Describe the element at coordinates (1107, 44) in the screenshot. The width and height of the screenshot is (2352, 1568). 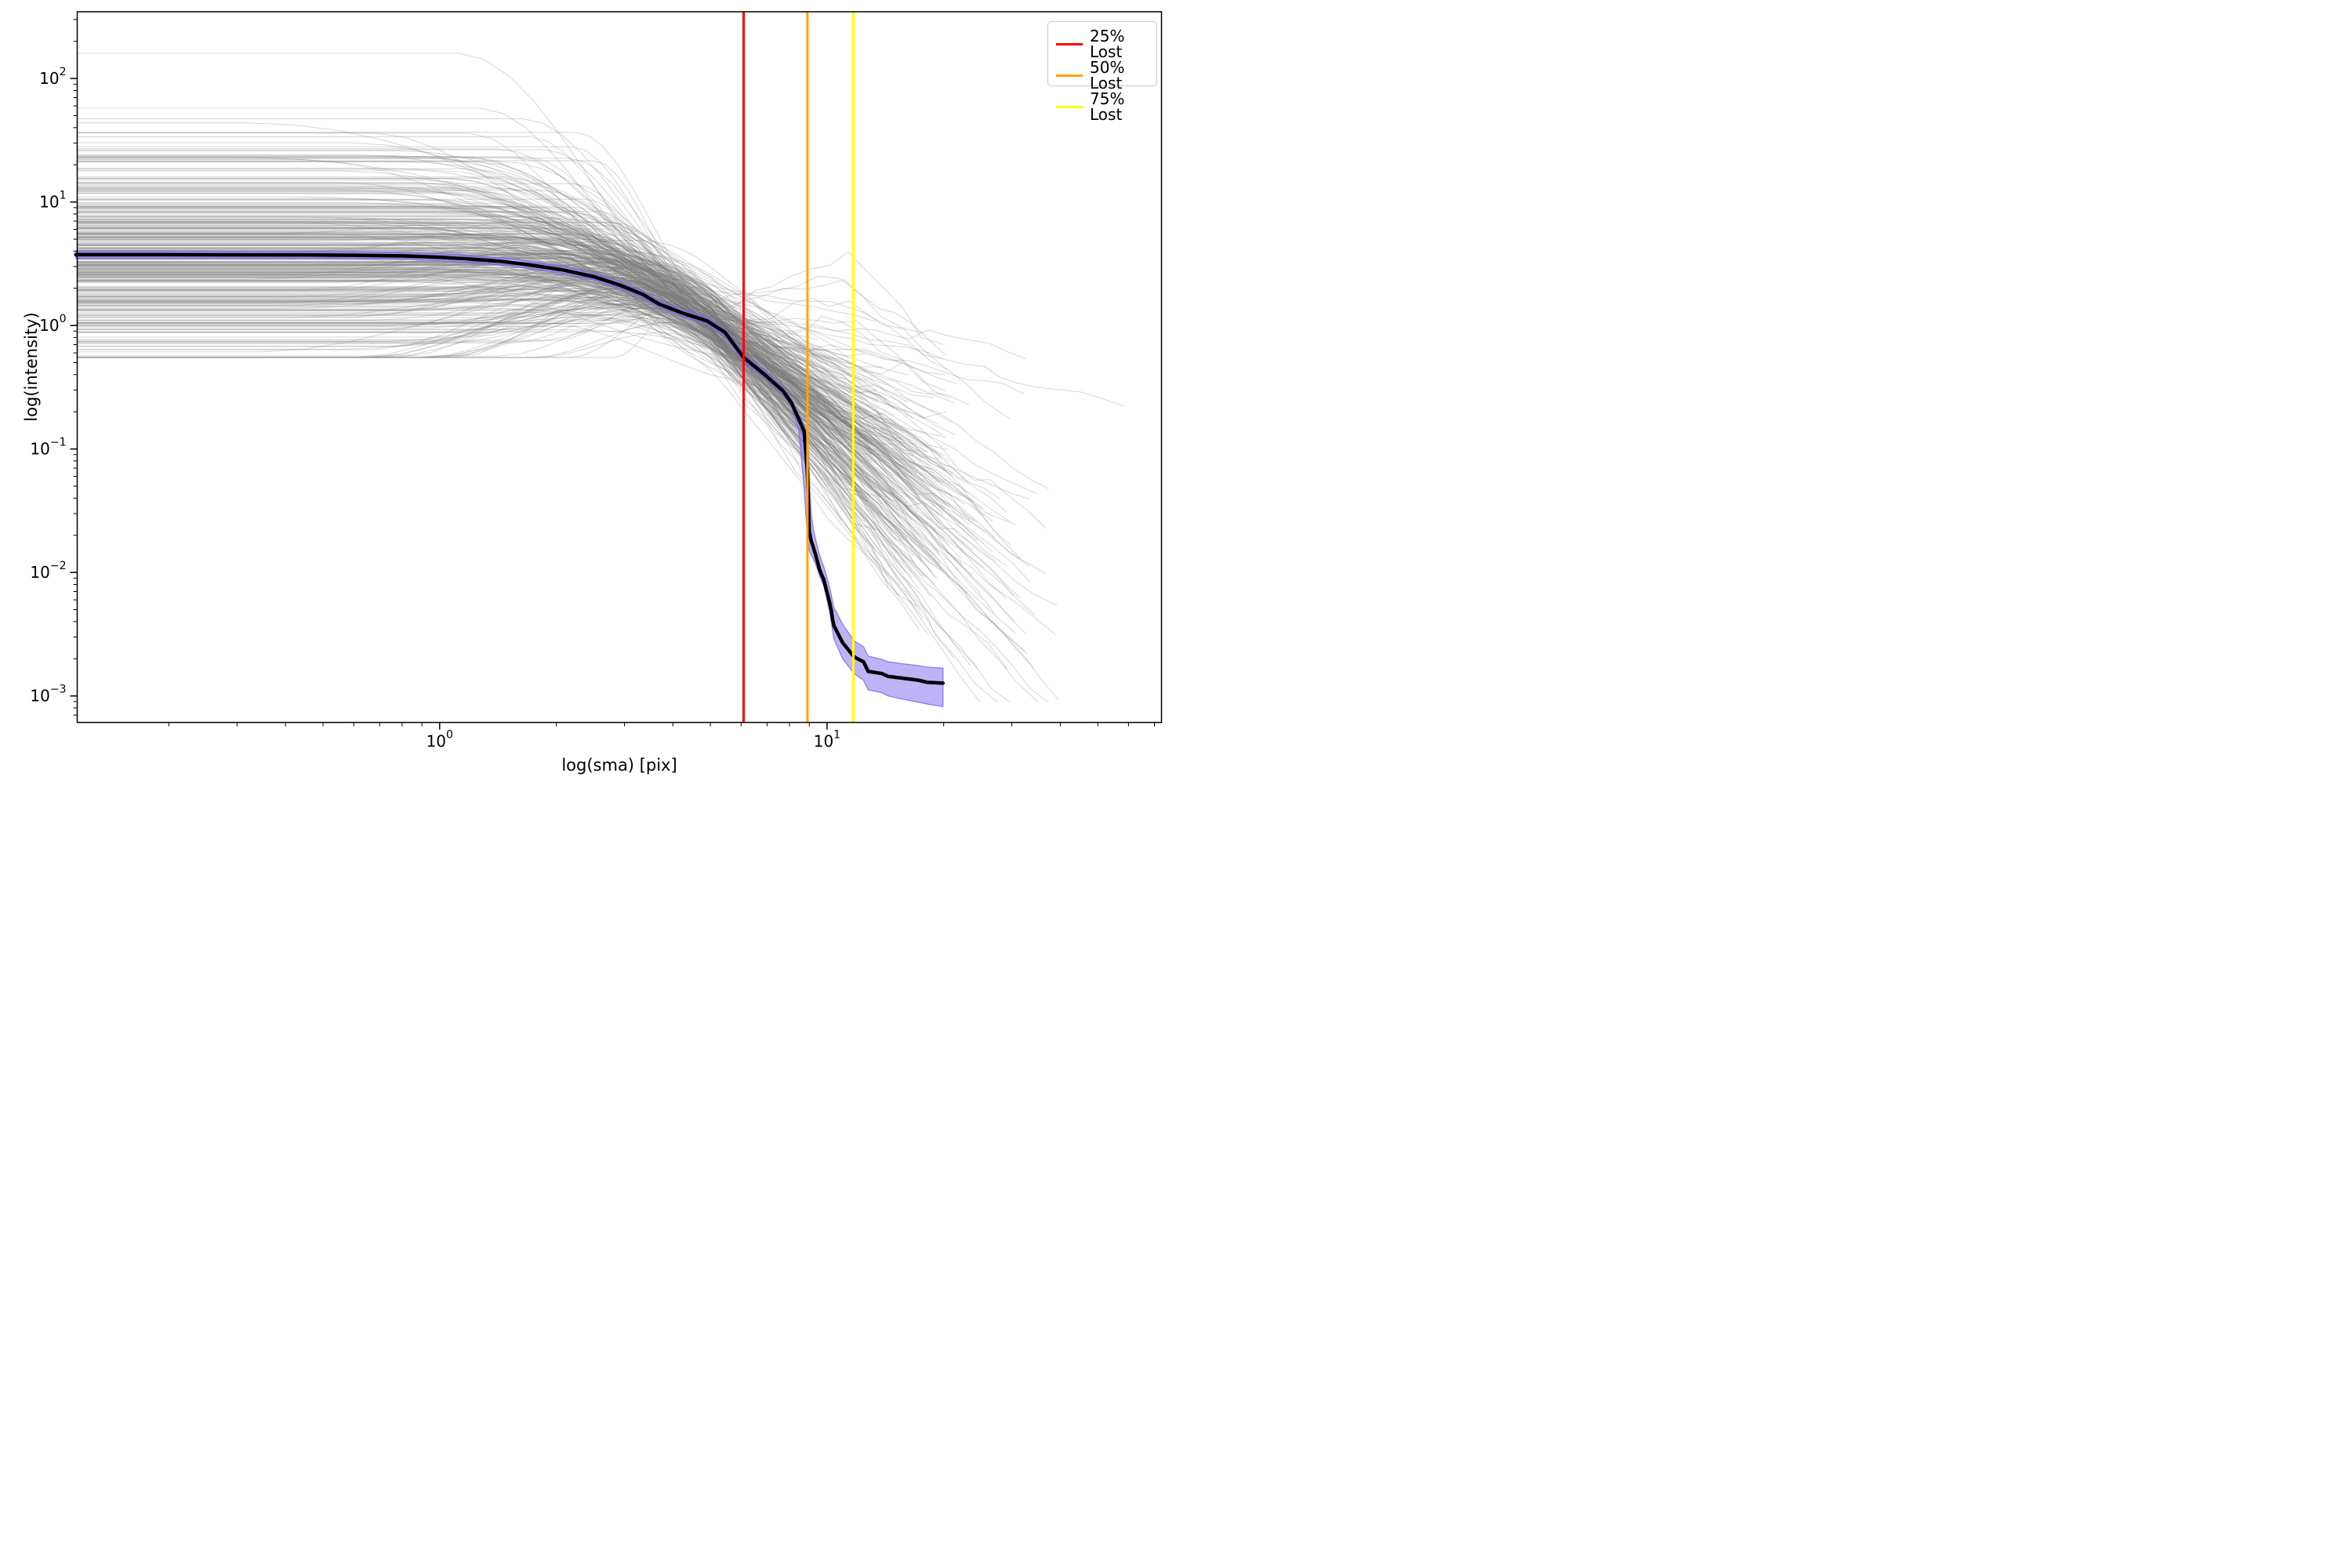
I see `legend-label: 25% Lost` at that location.